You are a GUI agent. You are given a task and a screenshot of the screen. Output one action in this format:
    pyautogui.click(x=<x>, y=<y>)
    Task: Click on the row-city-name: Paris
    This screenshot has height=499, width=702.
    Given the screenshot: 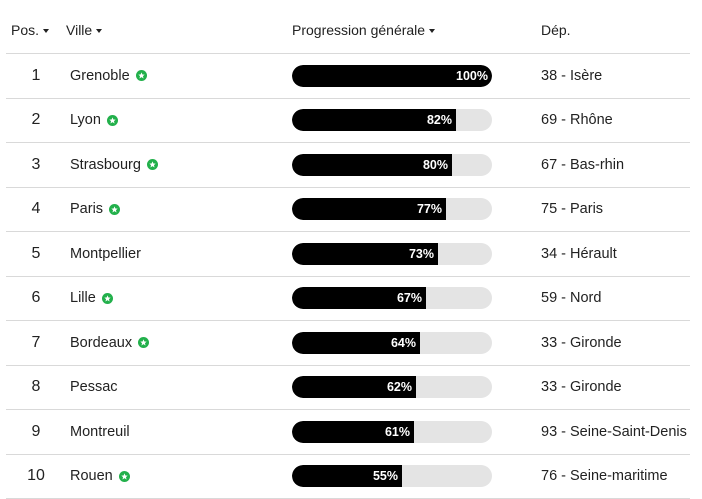 What is the action you would take?
    pyautogui.click(x=87, y=209)
    